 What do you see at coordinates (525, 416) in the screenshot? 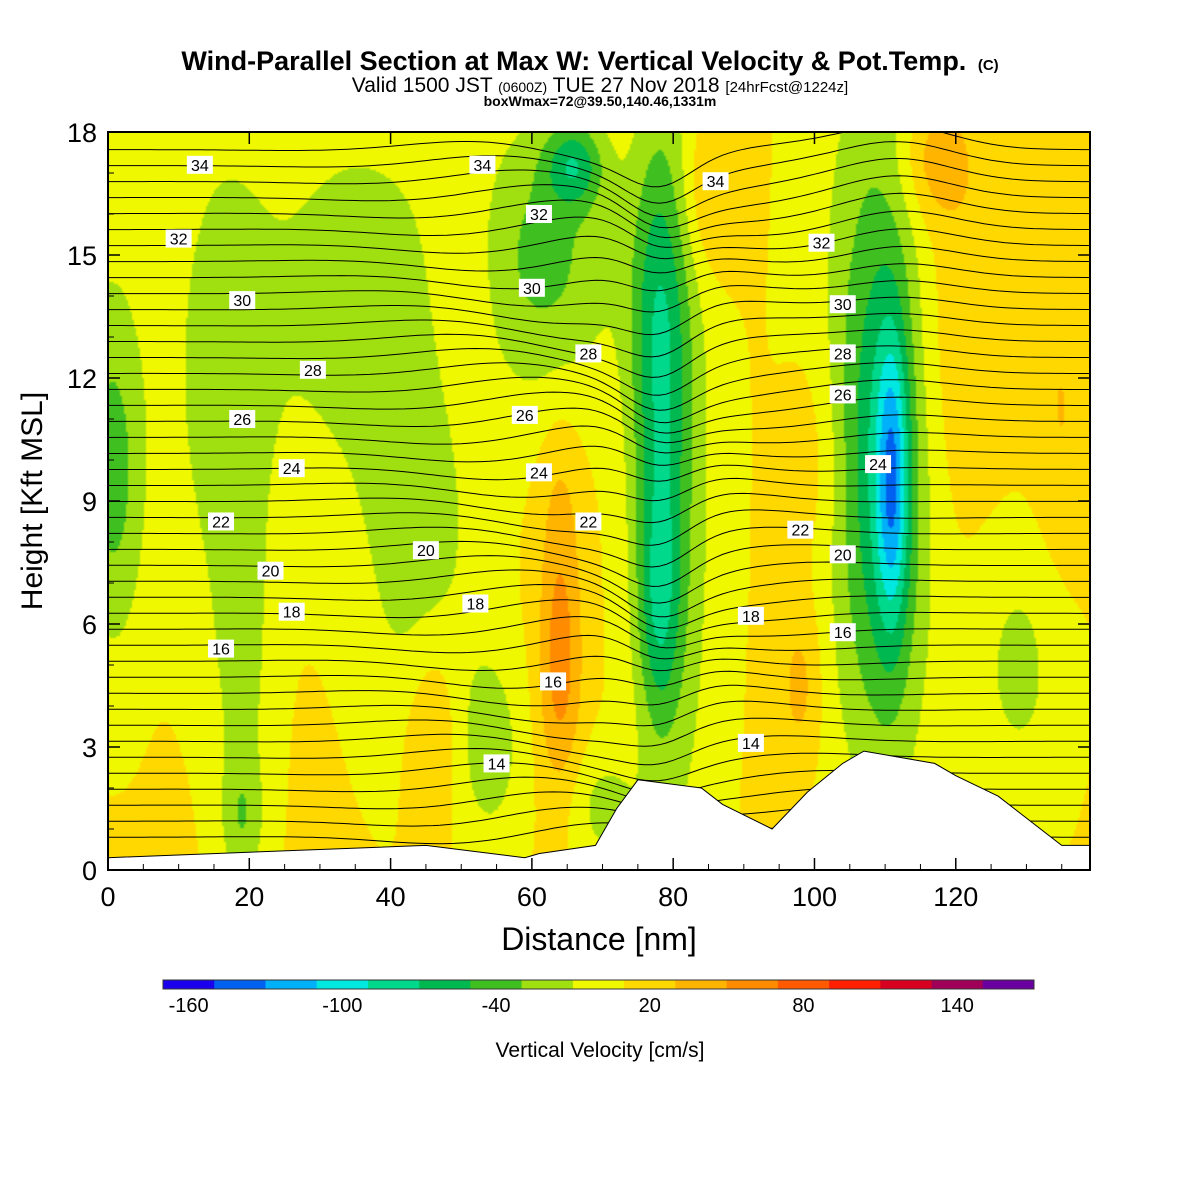
I see `contour-label: 26` at bounding box center [525, 416].